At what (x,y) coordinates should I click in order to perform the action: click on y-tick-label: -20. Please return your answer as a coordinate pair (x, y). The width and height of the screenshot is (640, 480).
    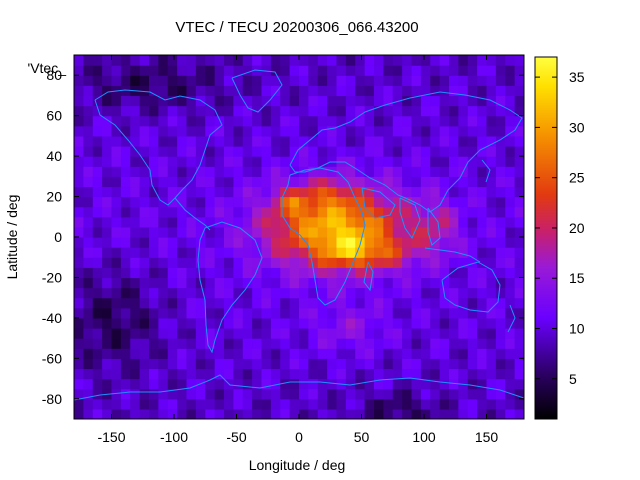
    Looking at the image, I should click on (52, 277).